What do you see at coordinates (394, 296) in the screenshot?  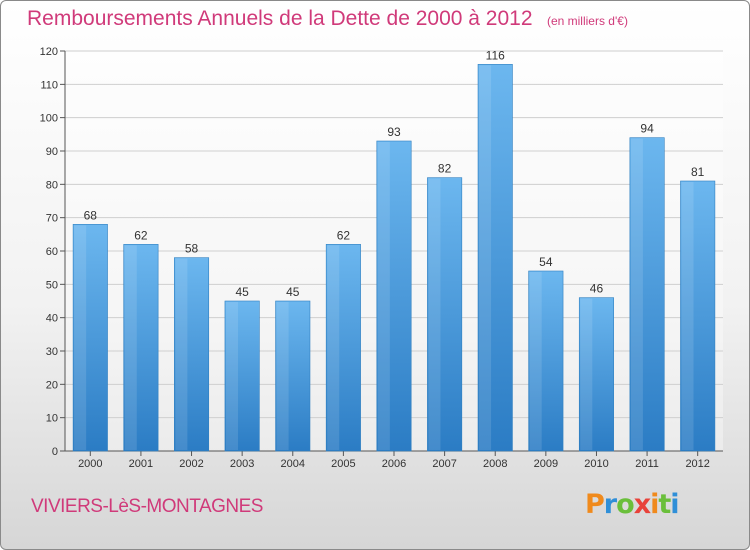 I see `bar-2006` at bounding box center [394, 296].